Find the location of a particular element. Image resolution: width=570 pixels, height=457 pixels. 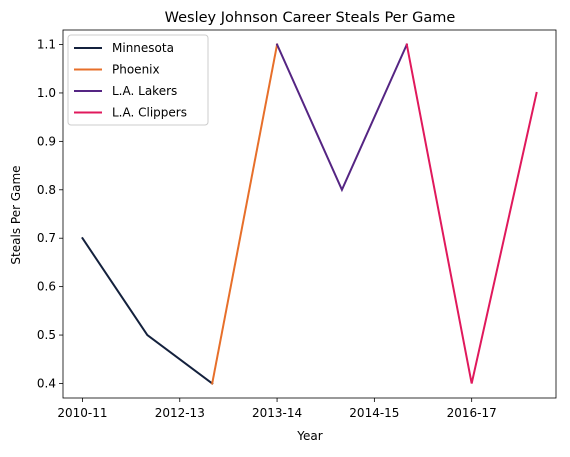

legend-label-0: Minnesota is located at coordinates (143, 48).